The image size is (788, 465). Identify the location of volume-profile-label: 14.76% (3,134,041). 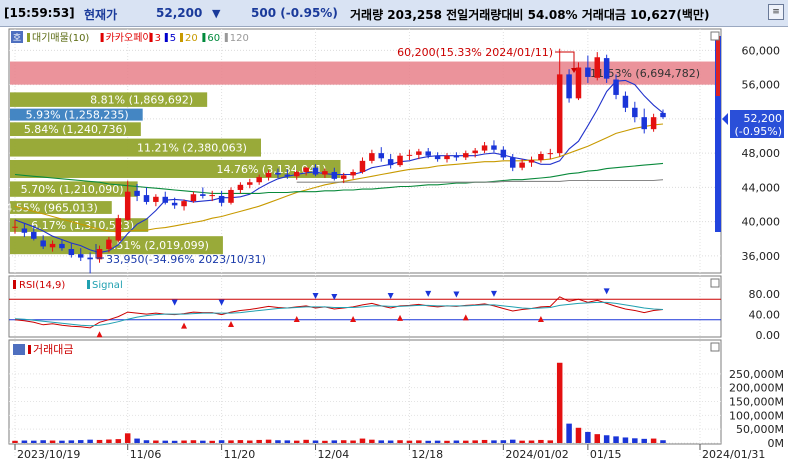
(271, 169).